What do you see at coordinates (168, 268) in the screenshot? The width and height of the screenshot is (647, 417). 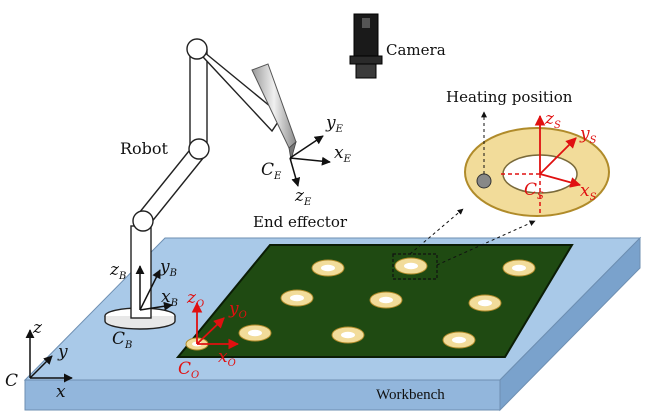 I see `base-frame-y-label: yB` at bounding box center [168, 268].